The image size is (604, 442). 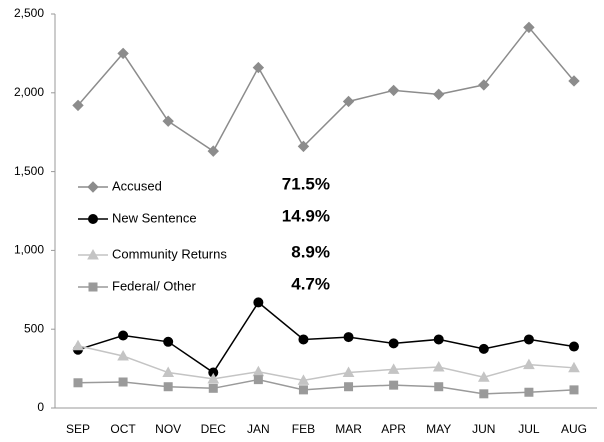 What do you see at coordinates (483, 429) in the screenshot?
I see `x-tick-label: JUN` at bounding box center [483, 429].